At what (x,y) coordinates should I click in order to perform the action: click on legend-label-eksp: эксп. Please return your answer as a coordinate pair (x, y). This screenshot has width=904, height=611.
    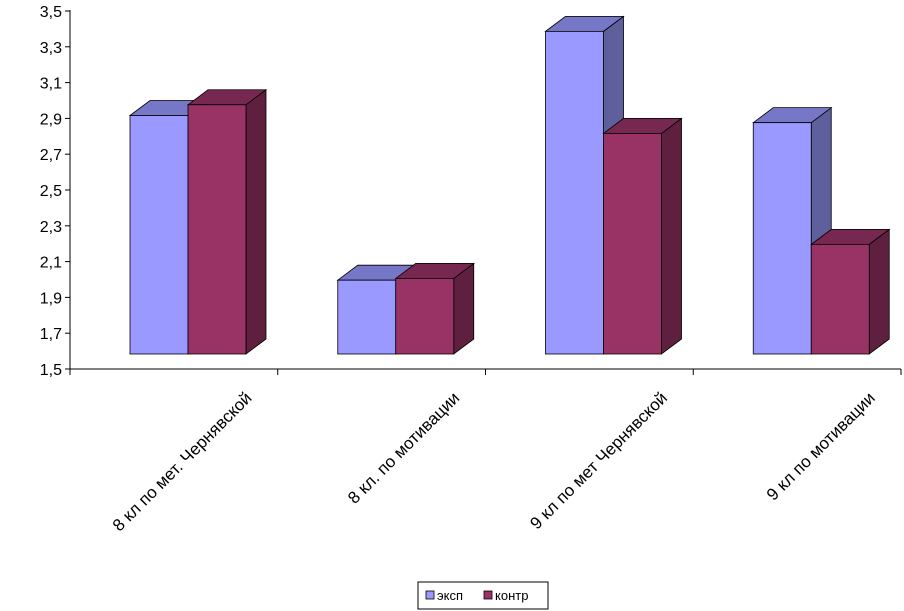
    Looking at the image, I should click on (450, 595).